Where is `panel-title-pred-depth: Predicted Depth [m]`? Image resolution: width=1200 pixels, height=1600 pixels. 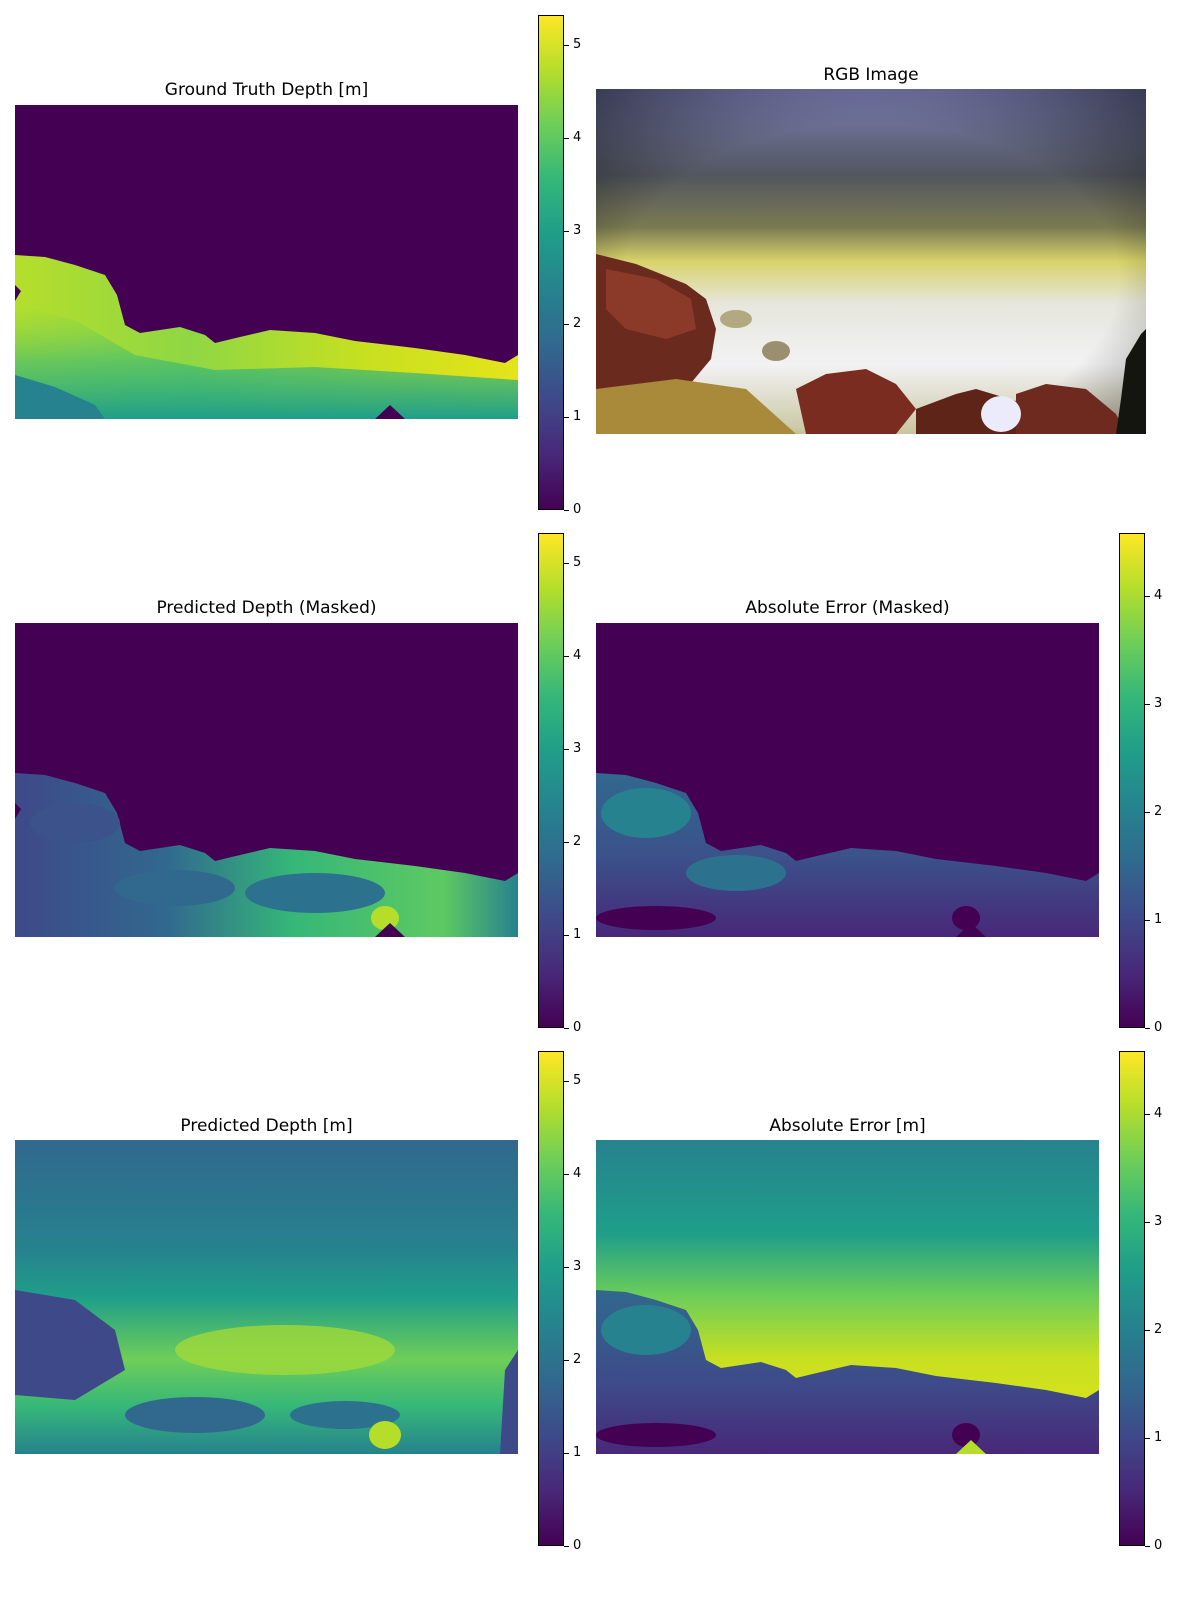
panel-title-pred-depth: Predicted Depth [m] is located at coordinates (266, 1126).